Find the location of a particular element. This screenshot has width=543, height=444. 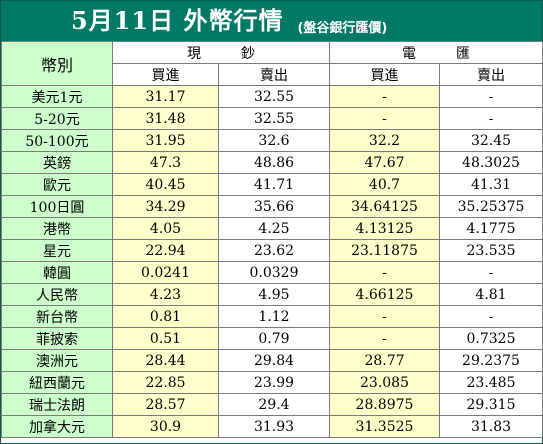

transfer-buy-cell: 32.2 is located at coordinates (384, 140).